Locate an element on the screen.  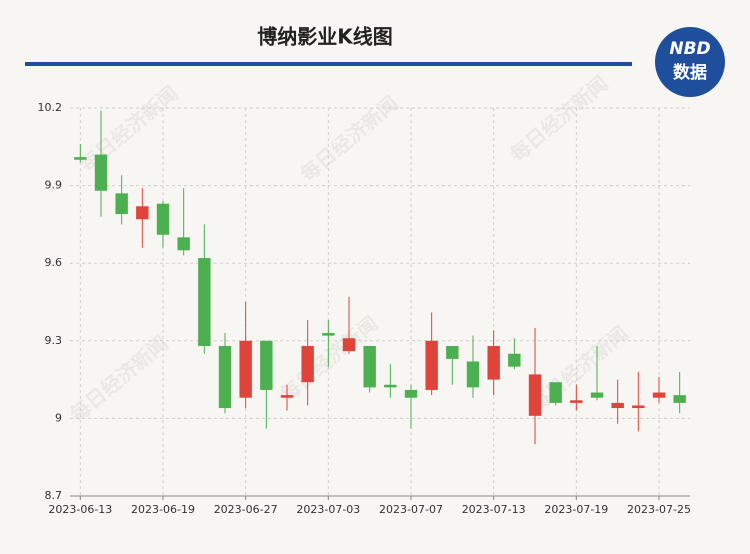
x-tick-label: 2023-07-03 is located at coordinates (328, 509).